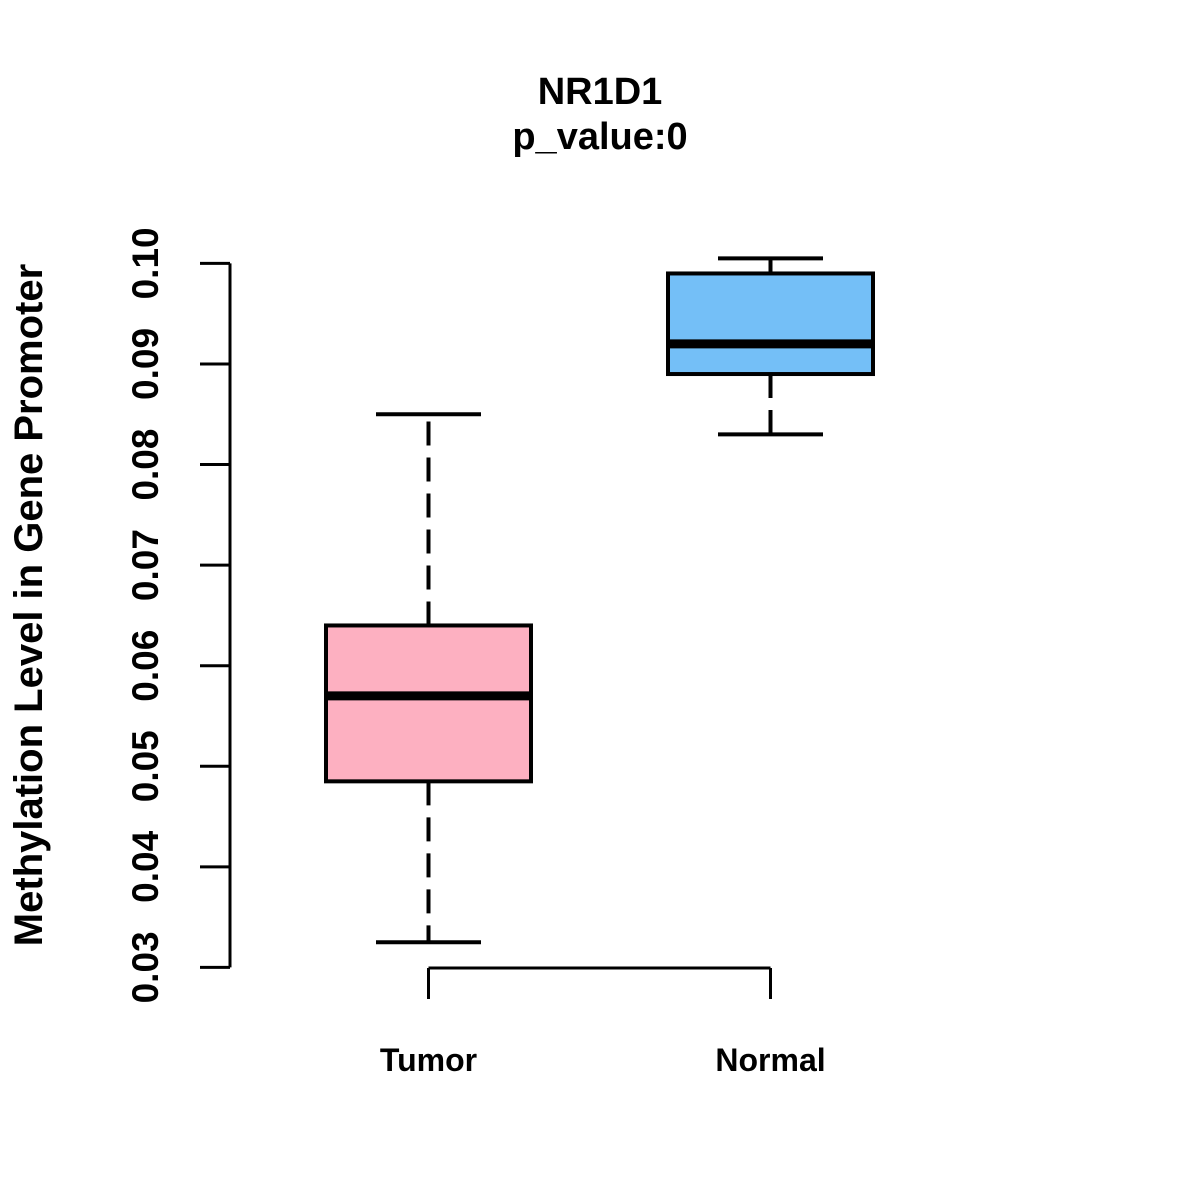  Describe the element at coordinates (145, 565) in the screenshot. I see `y-tick-label: 0.07` at that location.